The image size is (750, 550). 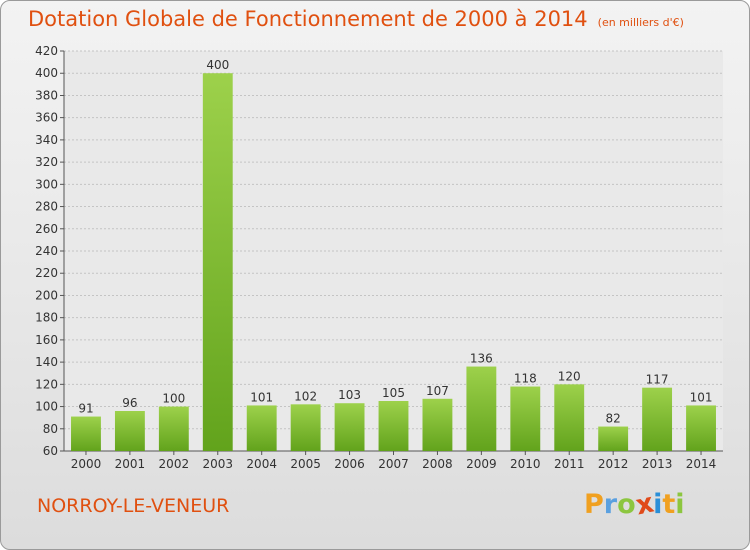 What do you see at coordinates (46, 73) in the screenshot?
I see `y-tick-label: 400` at bounding box center [46, 73].